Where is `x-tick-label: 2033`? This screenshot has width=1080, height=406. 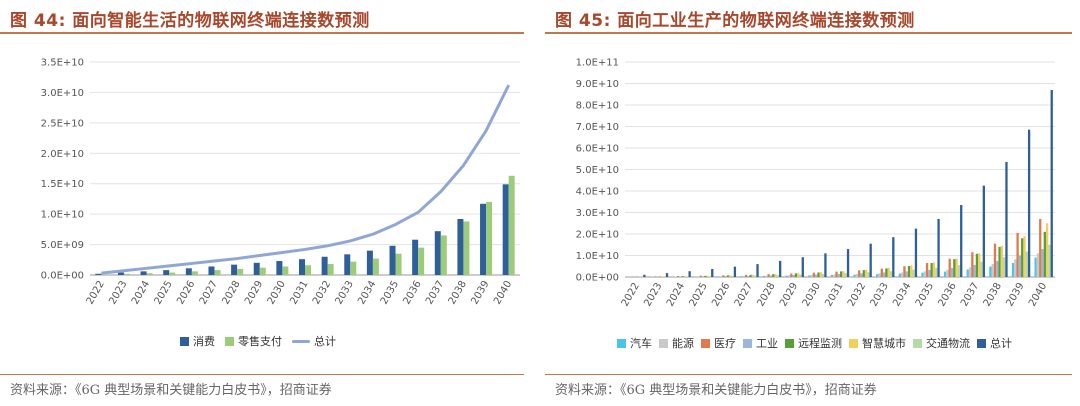 x-tick-label: 2033 is located at coordinates (880, 295).